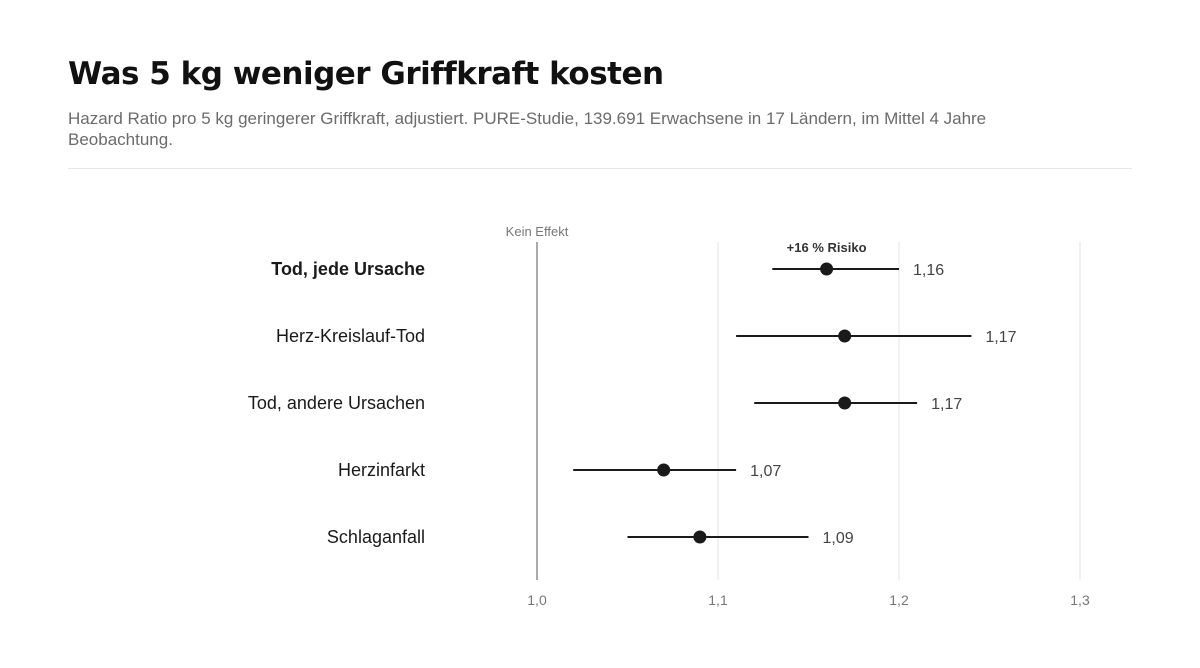  Describe the element at coordinates (366, 74) in the screenshot. I see `chart-title: Was 5 kg weniger Griffkraft kosten` at that location.